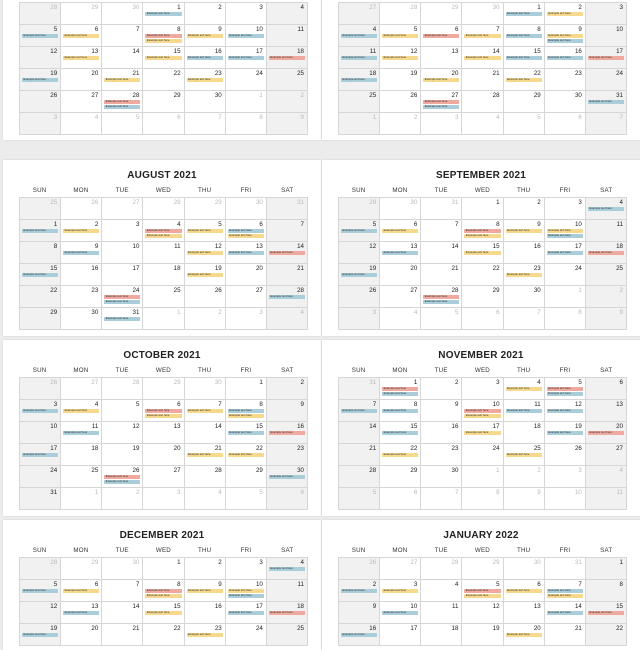 Image resolution: width=640 pixels, height=650 pixels. Describe the element at coordinates (205, 433) in the screenshot. I see `day-cell: 14` at that location.